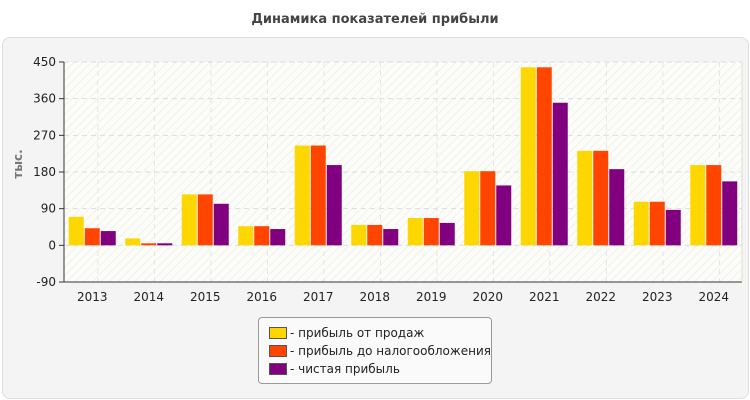  I want to click on x-tick-label: 2017, so click(318, 297).